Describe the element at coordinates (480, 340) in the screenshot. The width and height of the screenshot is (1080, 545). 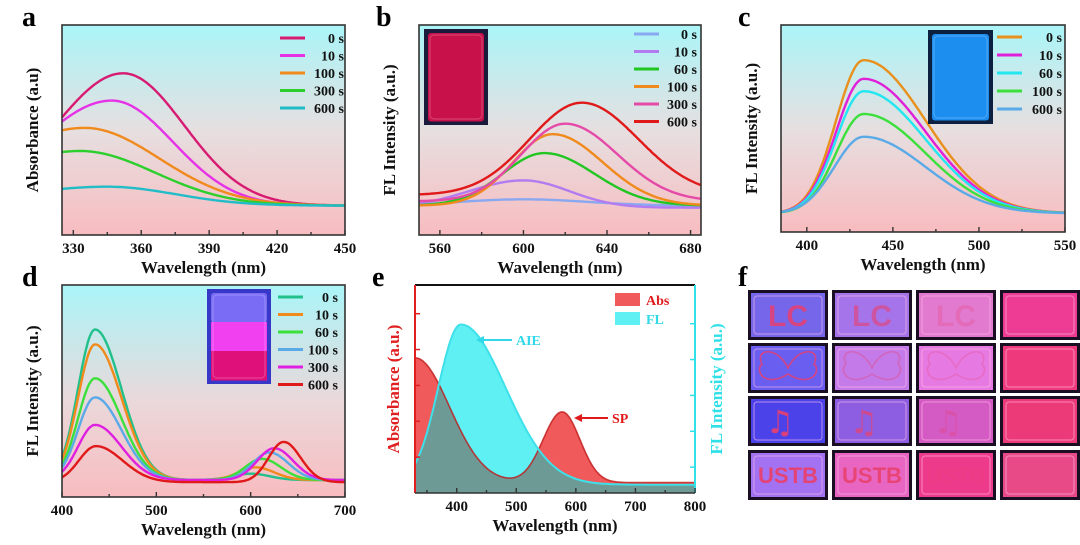
I see `arrowhead-icon` at that location.